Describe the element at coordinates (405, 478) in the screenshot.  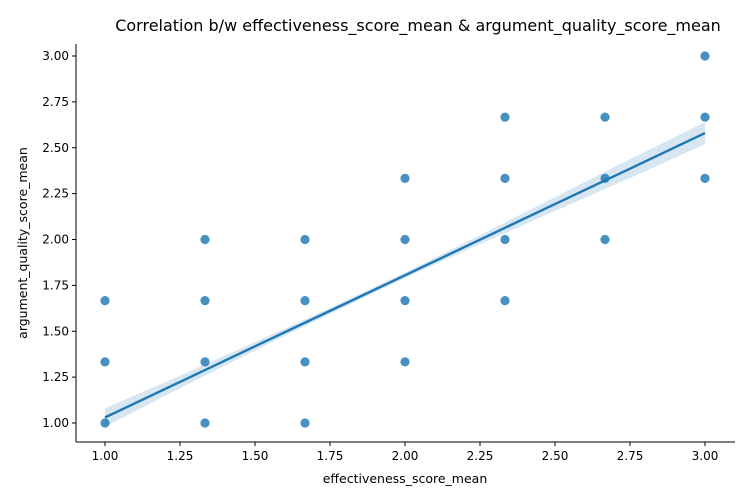
I see `x-axis-label: effectiveness_score_mean` at that location.